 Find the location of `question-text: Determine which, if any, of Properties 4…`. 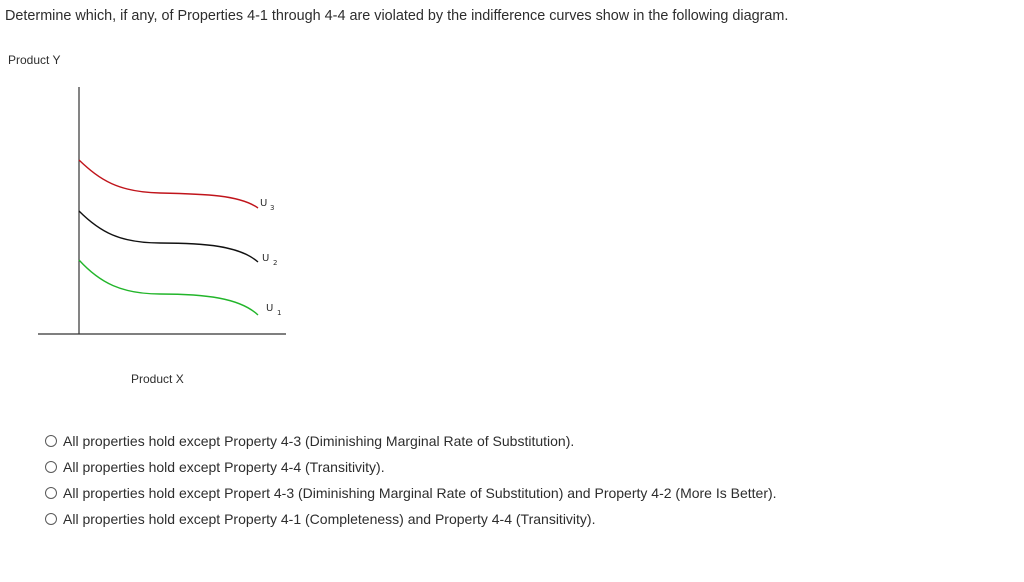

question-text: Determine which, if any, of Properties 4… is located at coordinates (397, 16).